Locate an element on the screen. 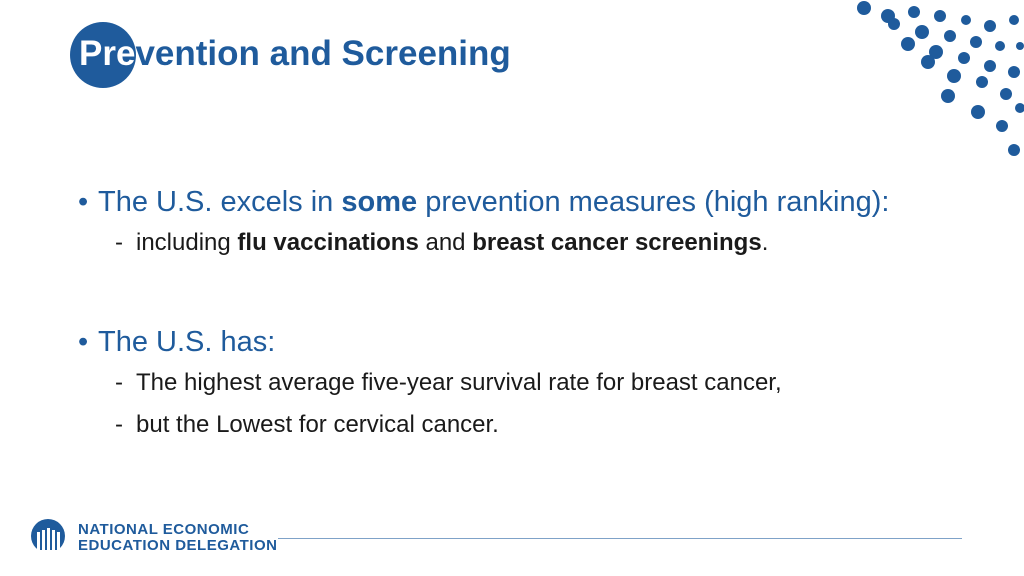 The image size is (1024, 576). dot-pattern-icon is located at coordinates (940, 78).